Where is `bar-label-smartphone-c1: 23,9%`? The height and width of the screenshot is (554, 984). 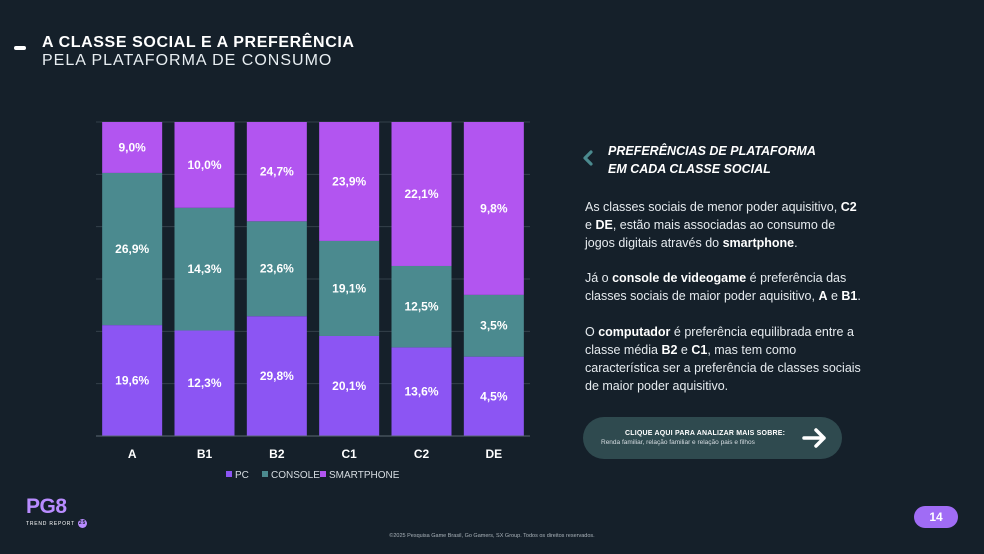
bar-label-smartphone-c1: 23,9% is located at coordinates (349, 181).